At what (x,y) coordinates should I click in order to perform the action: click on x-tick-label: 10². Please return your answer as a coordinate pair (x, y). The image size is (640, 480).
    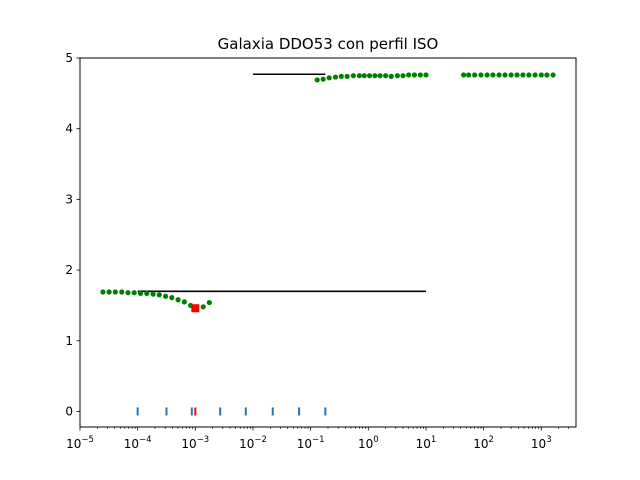
    Looking at the image, I should click on (483, 443).